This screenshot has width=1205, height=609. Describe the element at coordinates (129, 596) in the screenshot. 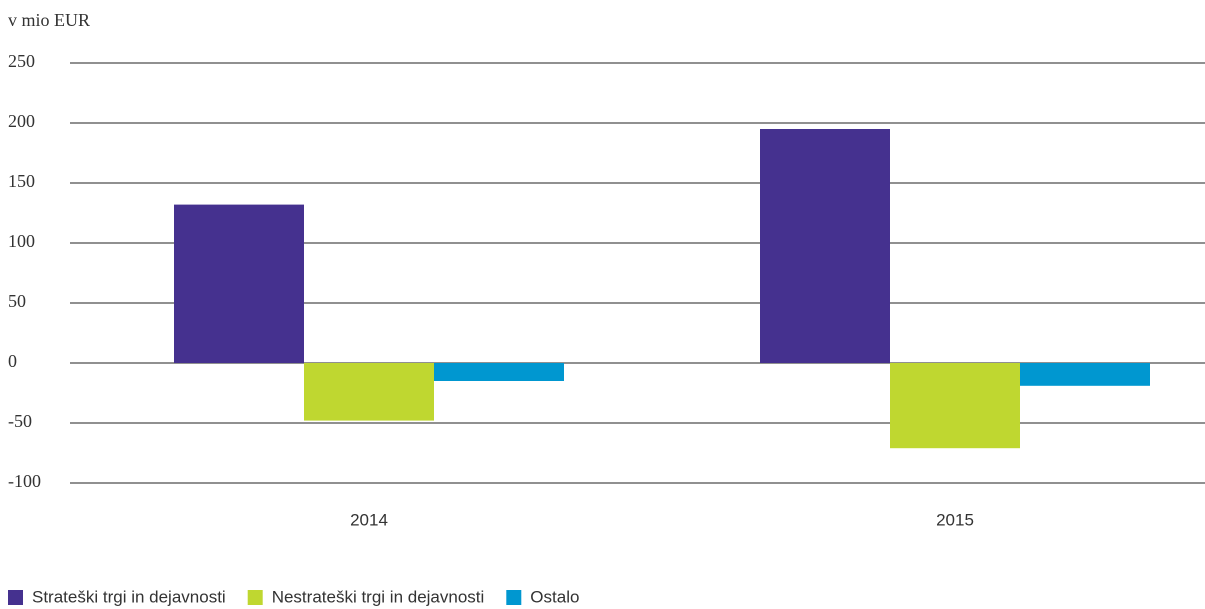

I see `legend-label: Strateški trgi in dejavnosti` at that location.